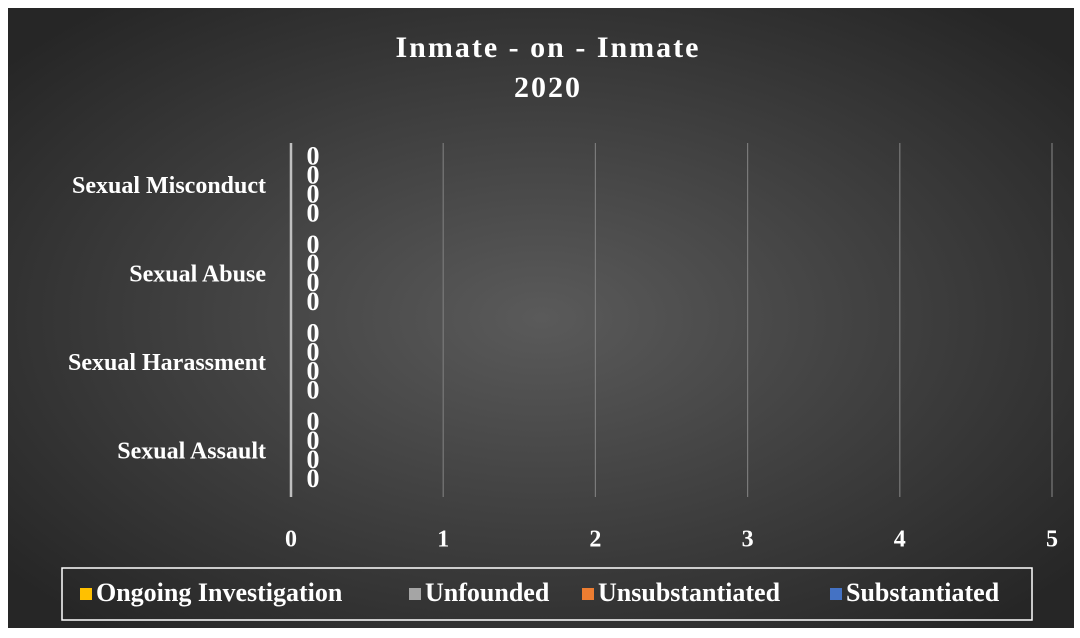 This screenshot has width=1080, height=638. What do you see at coordinates (191, 451) in the screenshot?
I see `y-tick-label: Sexual Assault` at bounding box center [191, 451].